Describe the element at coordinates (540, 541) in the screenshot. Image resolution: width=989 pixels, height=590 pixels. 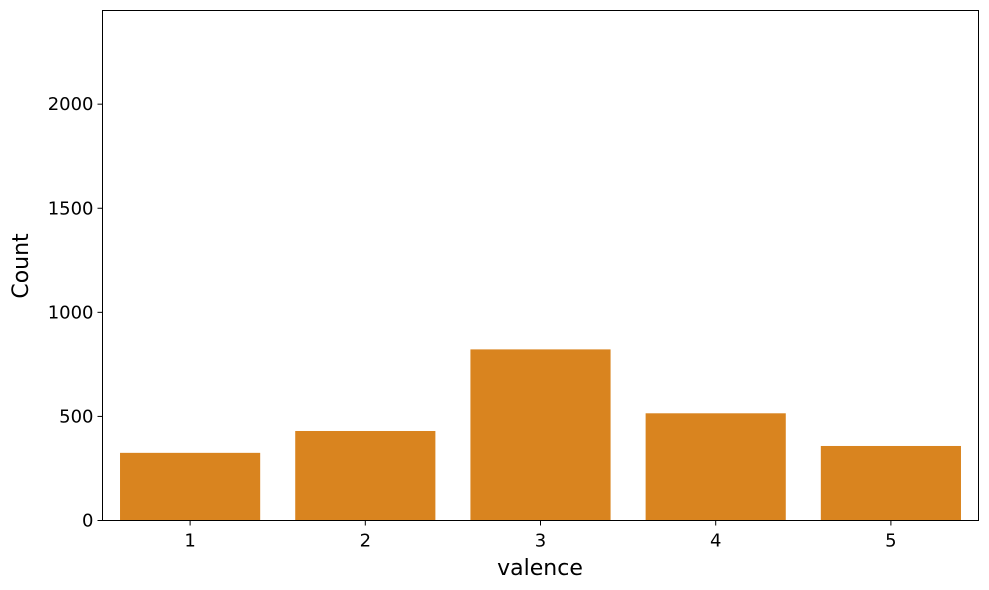
I see `x-tick-label: 3` at that location.